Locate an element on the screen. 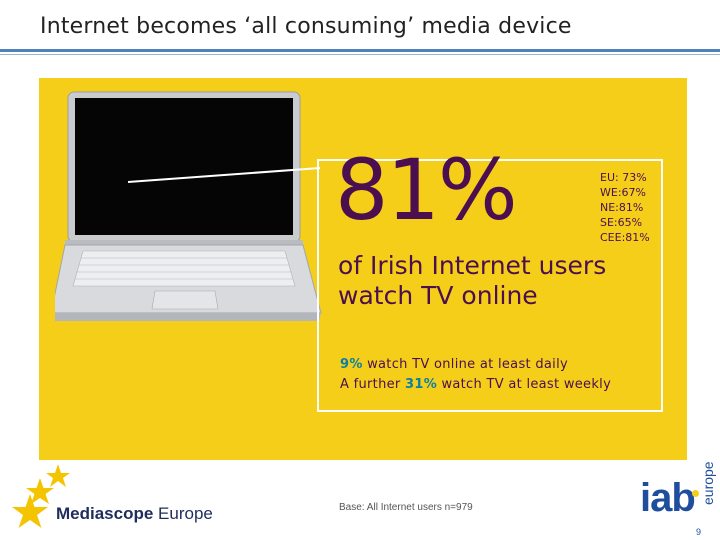  daily-text: watch TV online at least daily is located at coordinates (465, 364).